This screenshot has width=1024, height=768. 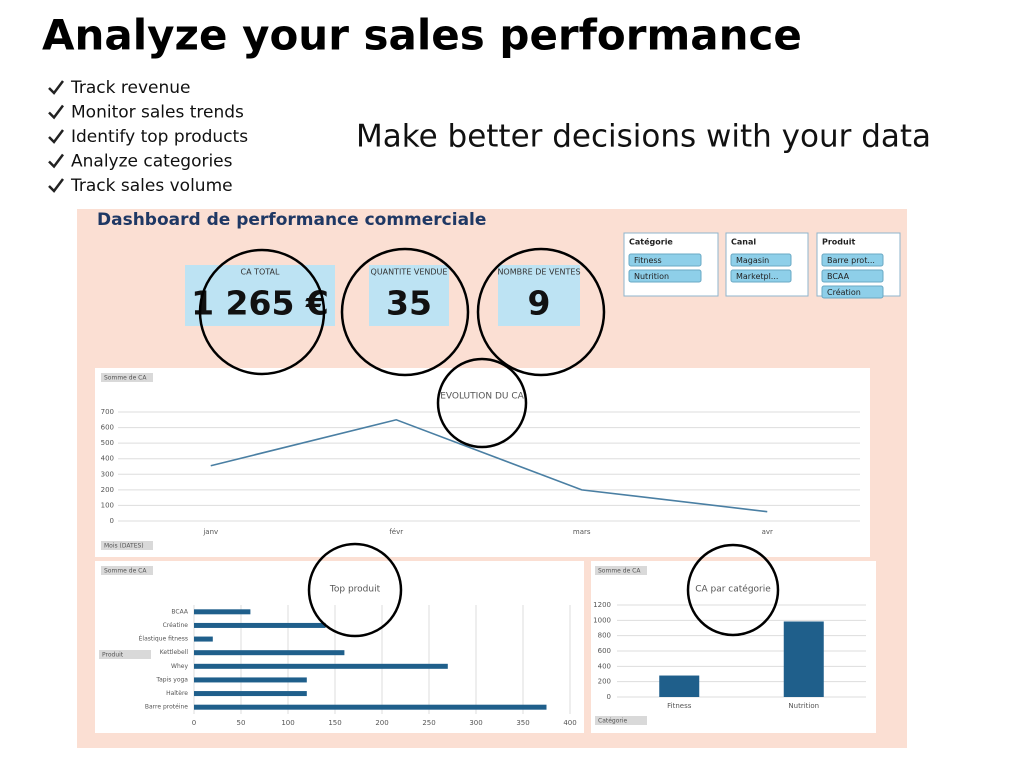 I want to click on field-button-label: Produit, so click(x=113, y=655).